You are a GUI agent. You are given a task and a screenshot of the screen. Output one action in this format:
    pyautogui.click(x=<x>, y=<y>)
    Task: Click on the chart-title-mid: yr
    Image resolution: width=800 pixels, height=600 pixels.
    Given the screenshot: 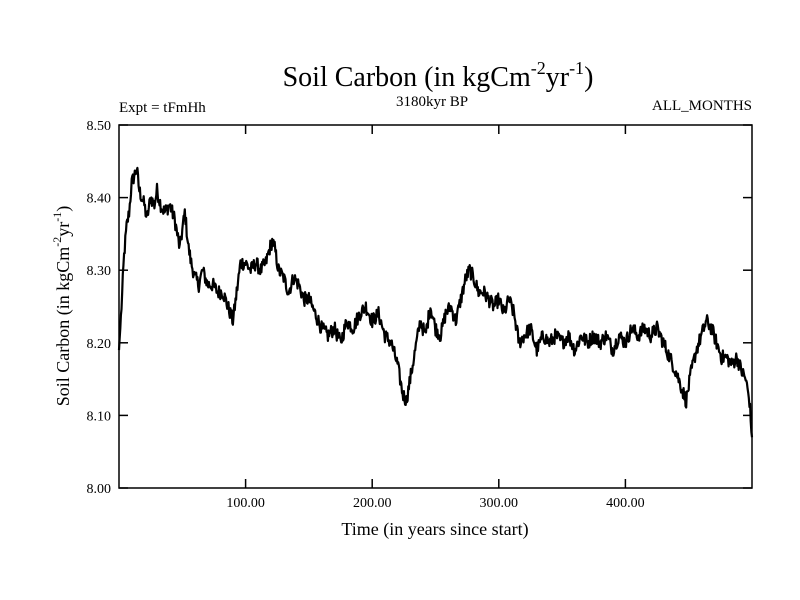 What is the action you would take?
    pyautogui.click(x=558, y=77)
    